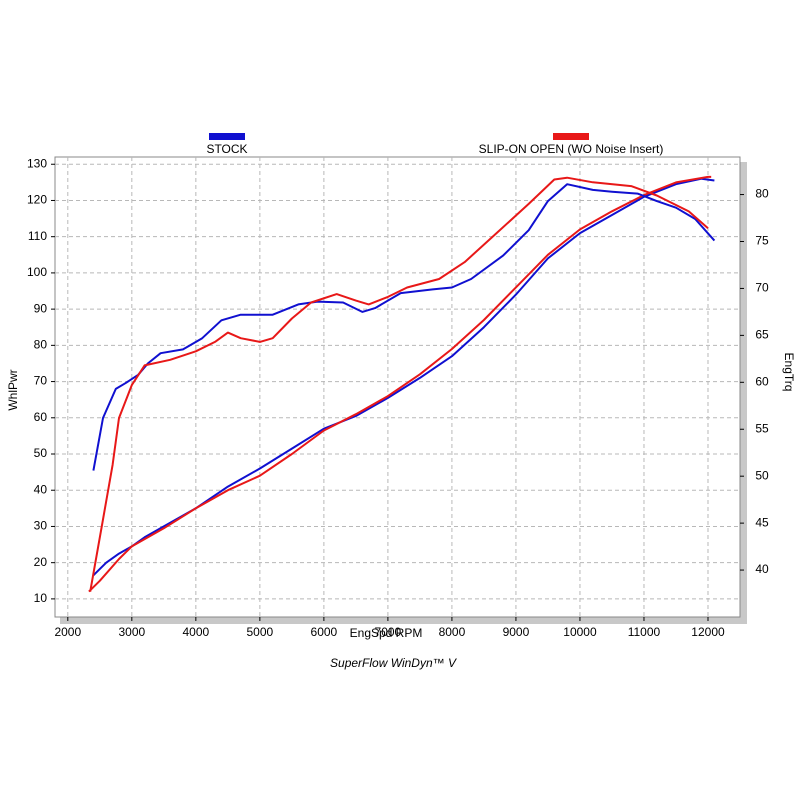  What do you see at coordinates (226, 149) in the screenshot?
I see `legend-label: STOCK` at bounding box center [226, 149].